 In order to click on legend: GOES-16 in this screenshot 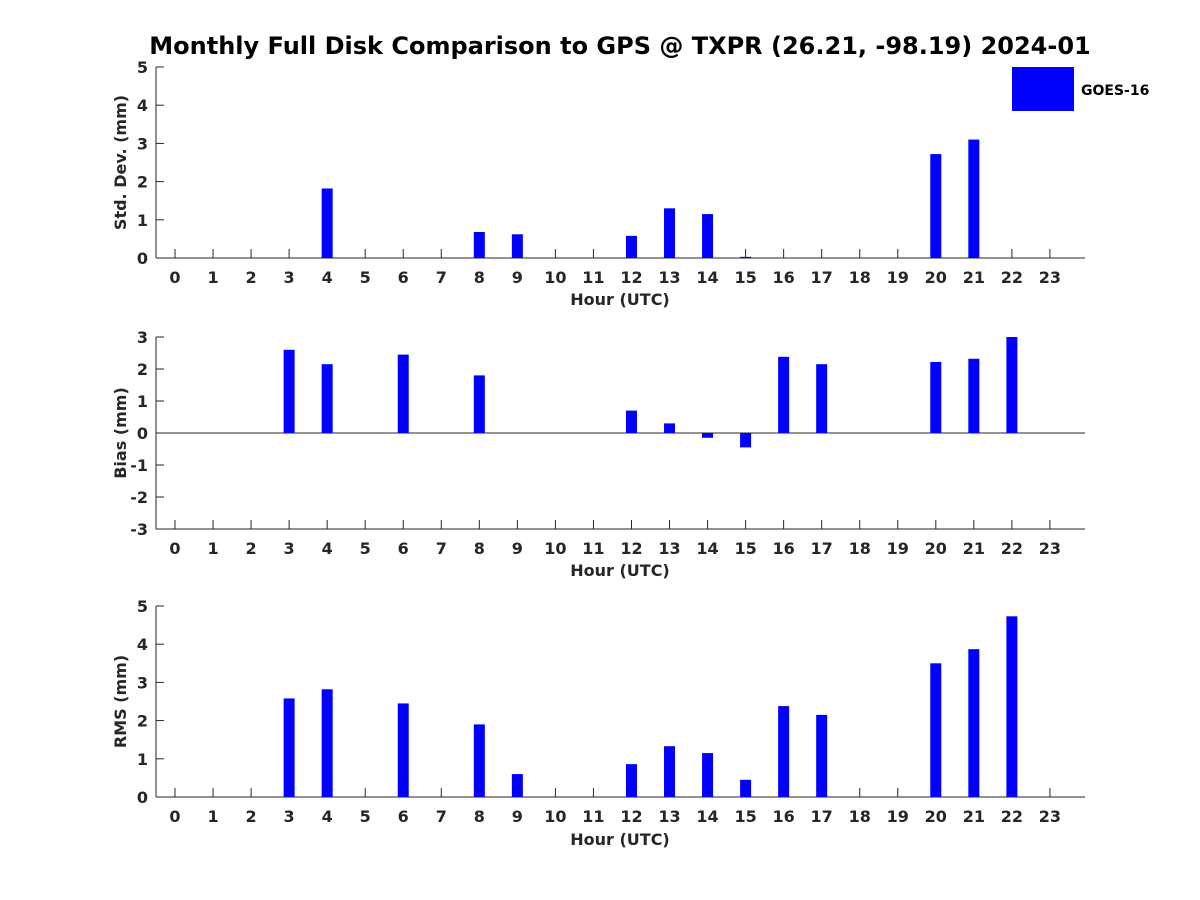, I will do `click(1080, 89)`.